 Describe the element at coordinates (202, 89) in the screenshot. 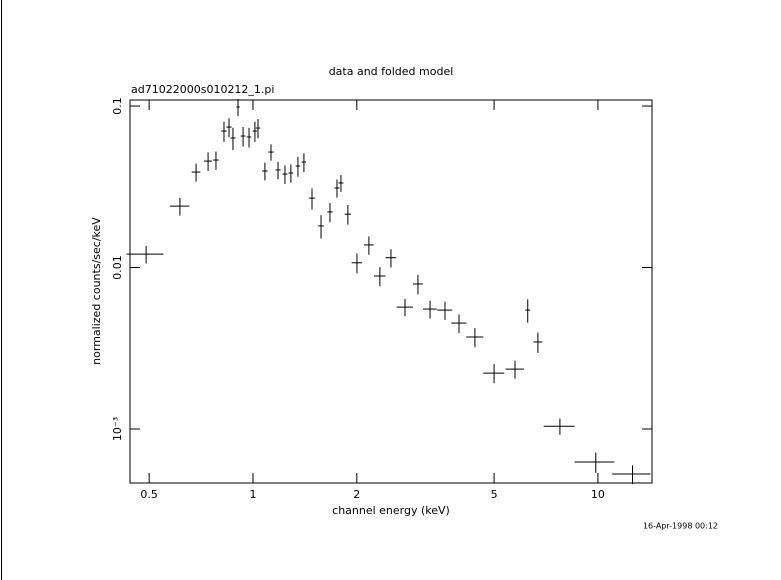

I see `chart-subtitle: ad71022000s010212_1.pi` at that location.